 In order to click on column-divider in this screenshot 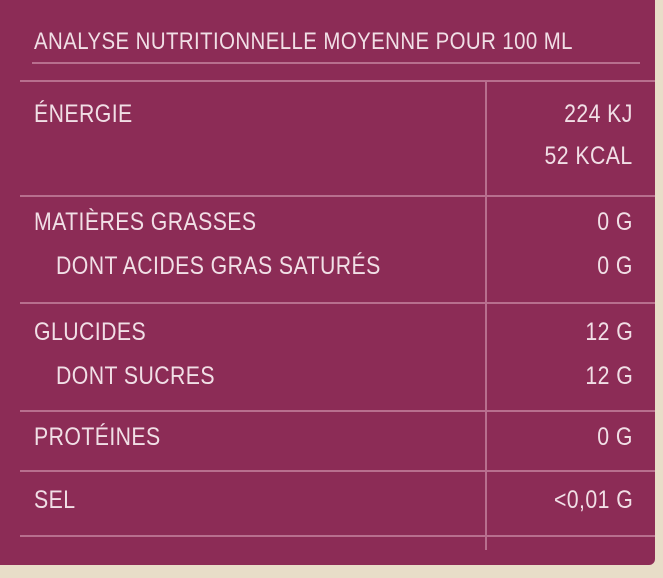, I will do `click(486, 315)`.